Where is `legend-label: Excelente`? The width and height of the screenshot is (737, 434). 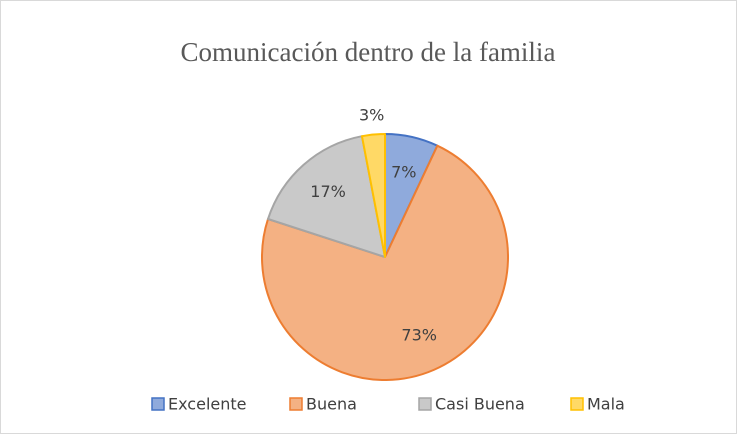 legend-label: Excelente is located at coordinates (207, 404).